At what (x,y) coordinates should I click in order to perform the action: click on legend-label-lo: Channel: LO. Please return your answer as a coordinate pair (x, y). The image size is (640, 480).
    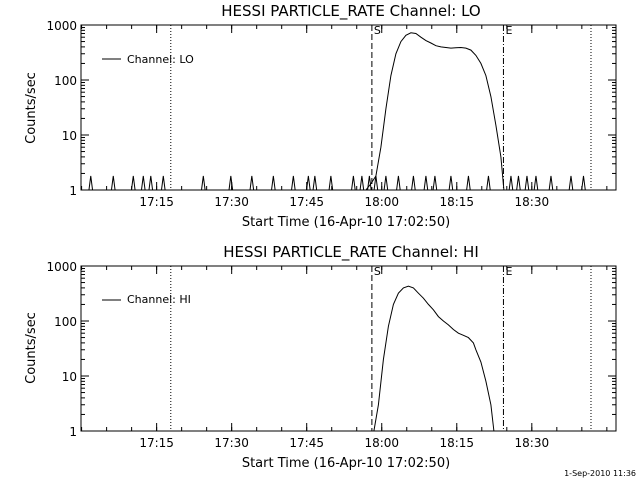
    Looking at the image, I should click on (160, 59).